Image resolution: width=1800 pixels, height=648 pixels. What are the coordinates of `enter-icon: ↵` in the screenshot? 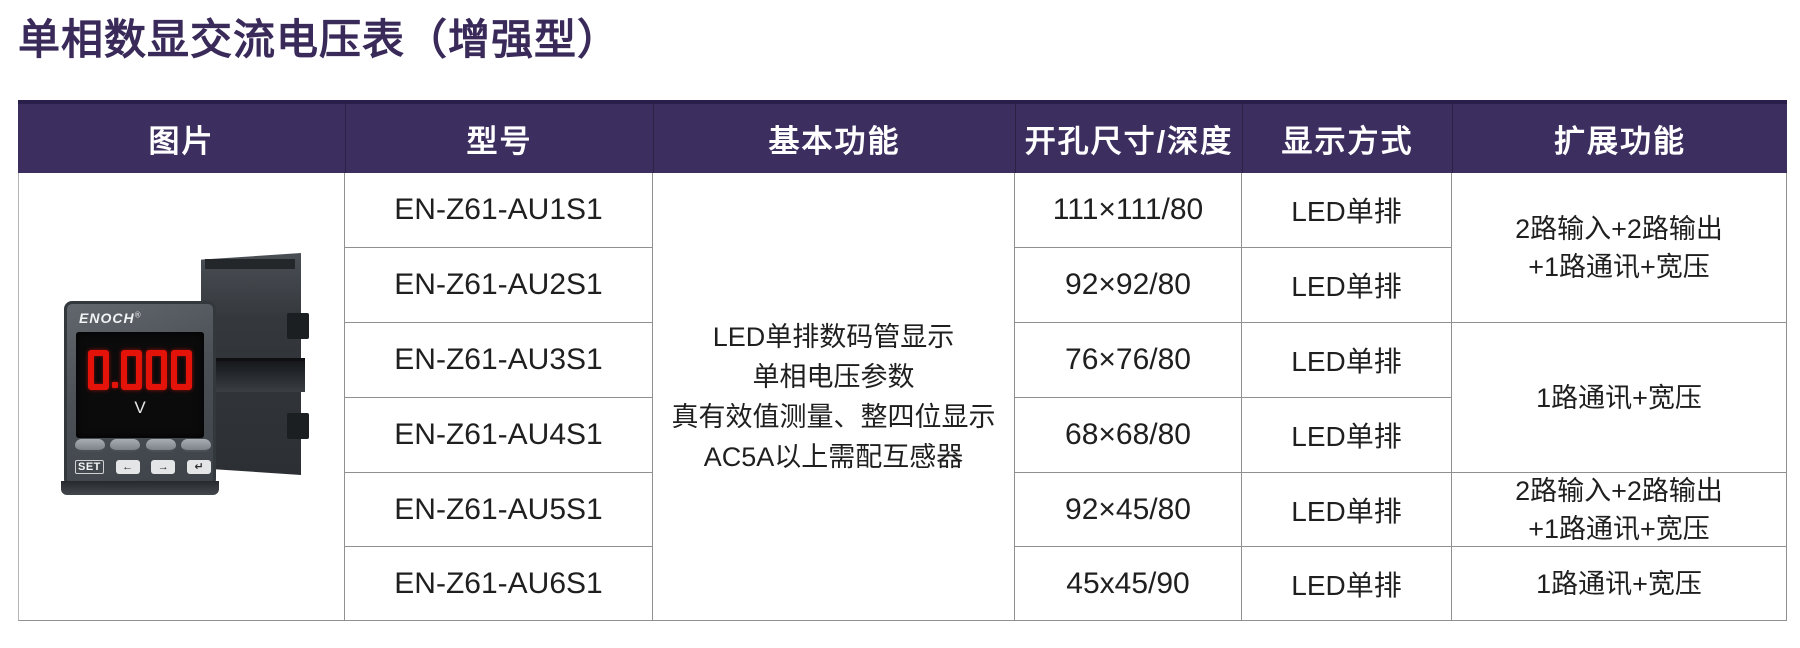 It's located at (198, 467).